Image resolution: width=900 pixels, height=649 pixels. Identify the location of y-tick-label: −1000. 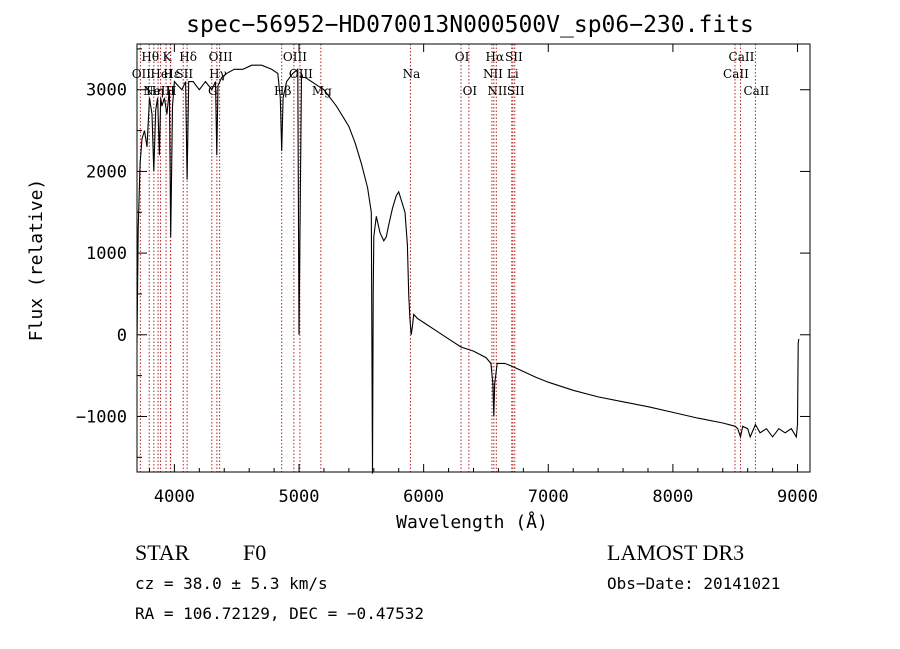
(101, 417).